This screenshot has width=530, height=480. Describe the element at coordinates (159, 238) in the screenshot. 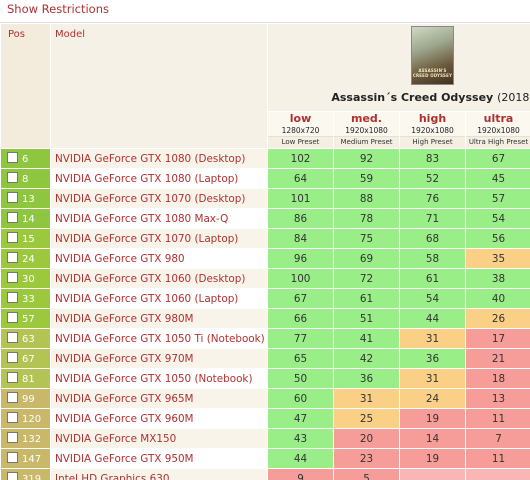

I see `model-link: NVIDIA GeForce GTX 1070 (Laptop)` at that location.